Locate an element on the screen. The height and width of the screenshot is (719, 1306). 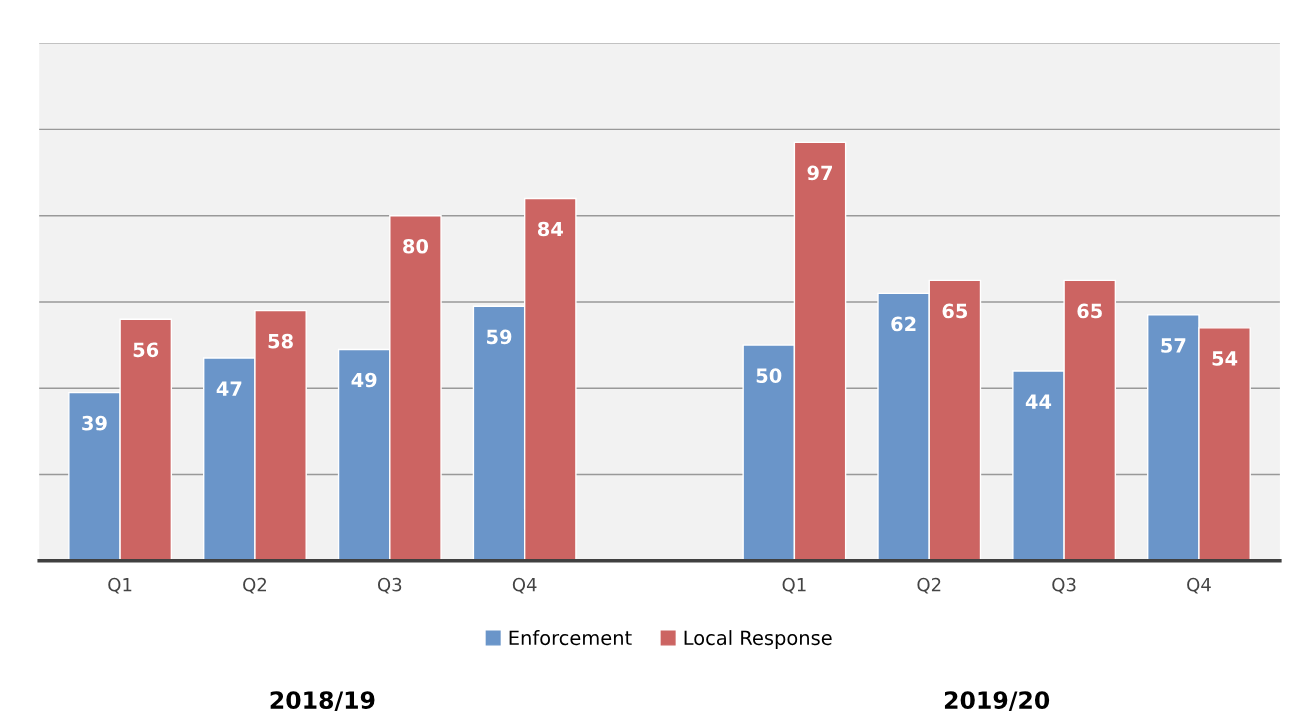
data-label: 80 is located at coordinates (416, 246).